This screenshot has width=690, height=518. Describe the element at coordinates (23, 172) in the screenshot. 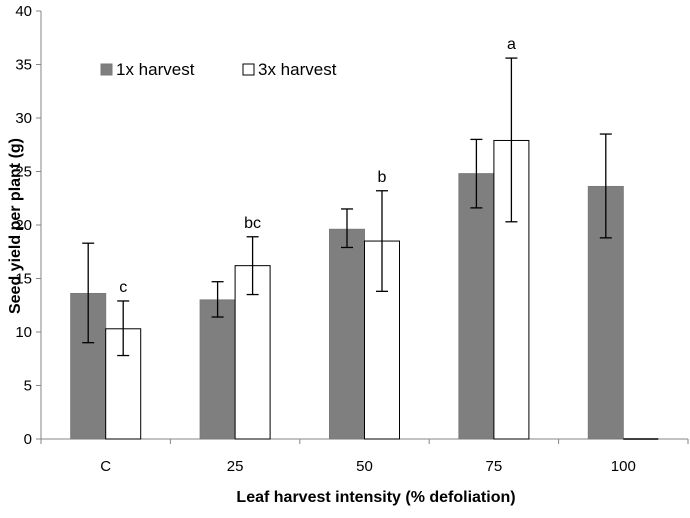

I see `y-tick-label: 25` at that location.